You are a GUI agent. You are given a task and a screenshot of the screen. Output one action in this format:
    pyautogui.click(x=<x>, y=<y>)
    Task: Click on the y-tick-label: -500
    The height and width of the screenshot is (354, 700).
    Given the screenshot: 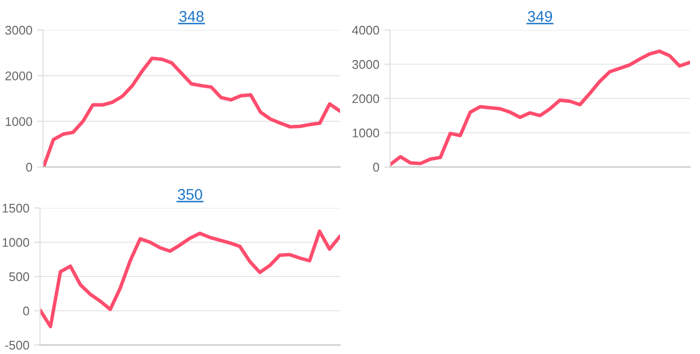 What is the action you would take?
    pyautogui.click(x=17, y=345)
    